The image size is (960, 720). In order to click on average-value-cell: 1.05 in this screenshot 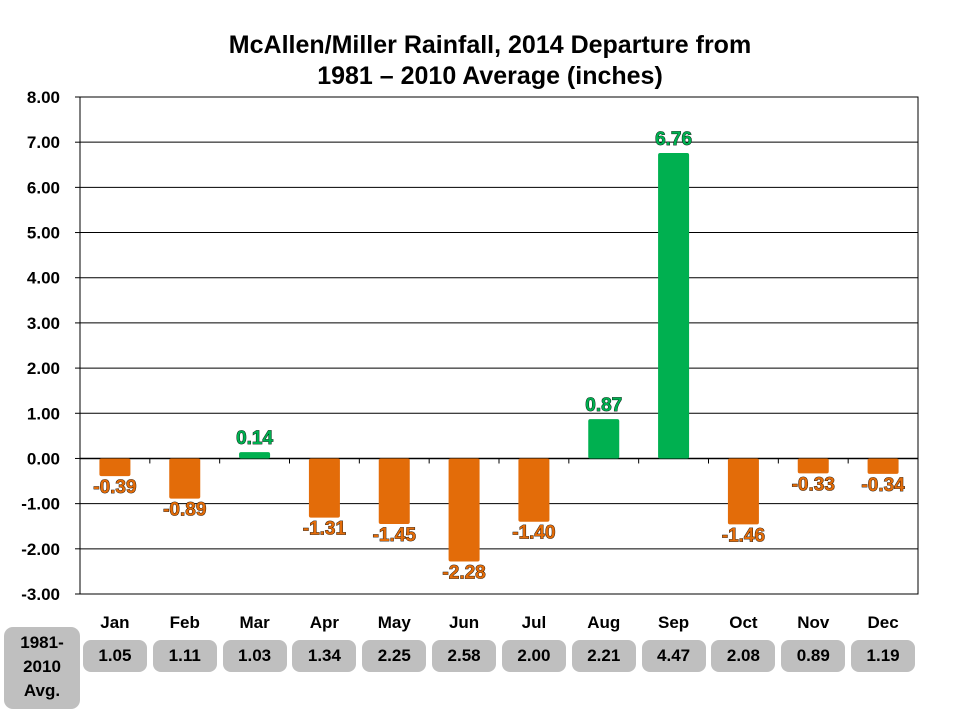, I will do `click(114, 656)`.